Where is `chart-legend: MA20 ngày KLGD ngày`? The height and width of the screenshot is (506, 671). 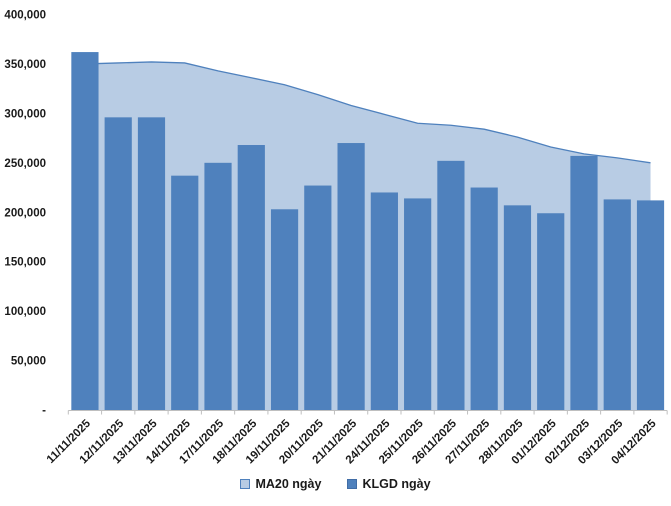 chart-legend: MA20 ngày KLGD ngày is located at coordinates (335, 484).